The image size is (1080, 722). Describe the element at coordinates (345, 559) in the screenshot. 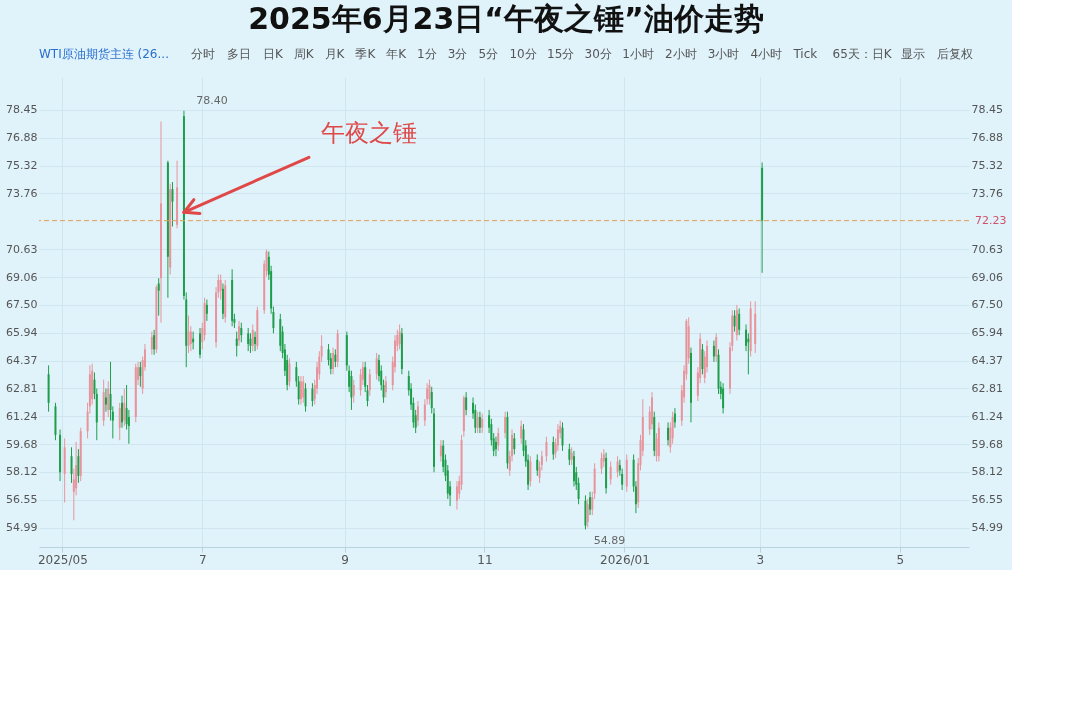

I see `x-tick-label: 9` at that location.